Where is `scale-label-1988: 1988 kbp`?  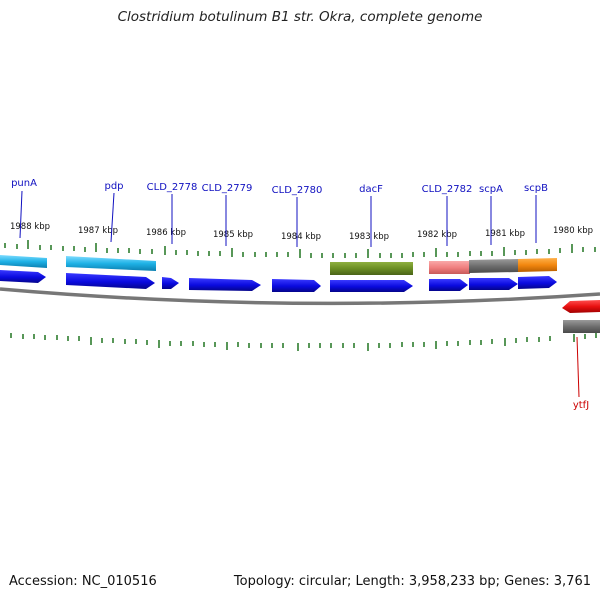
scale-label-1988: 1988 kbp is located at coordinates (30, 227).